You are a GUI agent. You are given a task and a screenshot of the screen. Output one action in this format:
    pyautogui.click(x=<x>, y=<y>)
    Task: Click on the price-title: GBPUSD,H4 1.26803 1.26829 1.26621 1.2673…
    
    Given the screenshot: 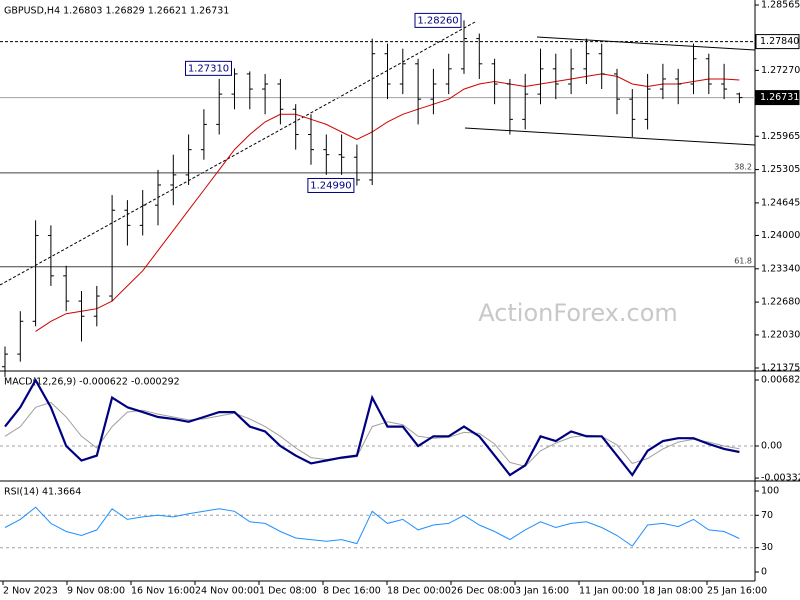 What is the action you would take?
    pyautogui.click(x=116, y=11)
    